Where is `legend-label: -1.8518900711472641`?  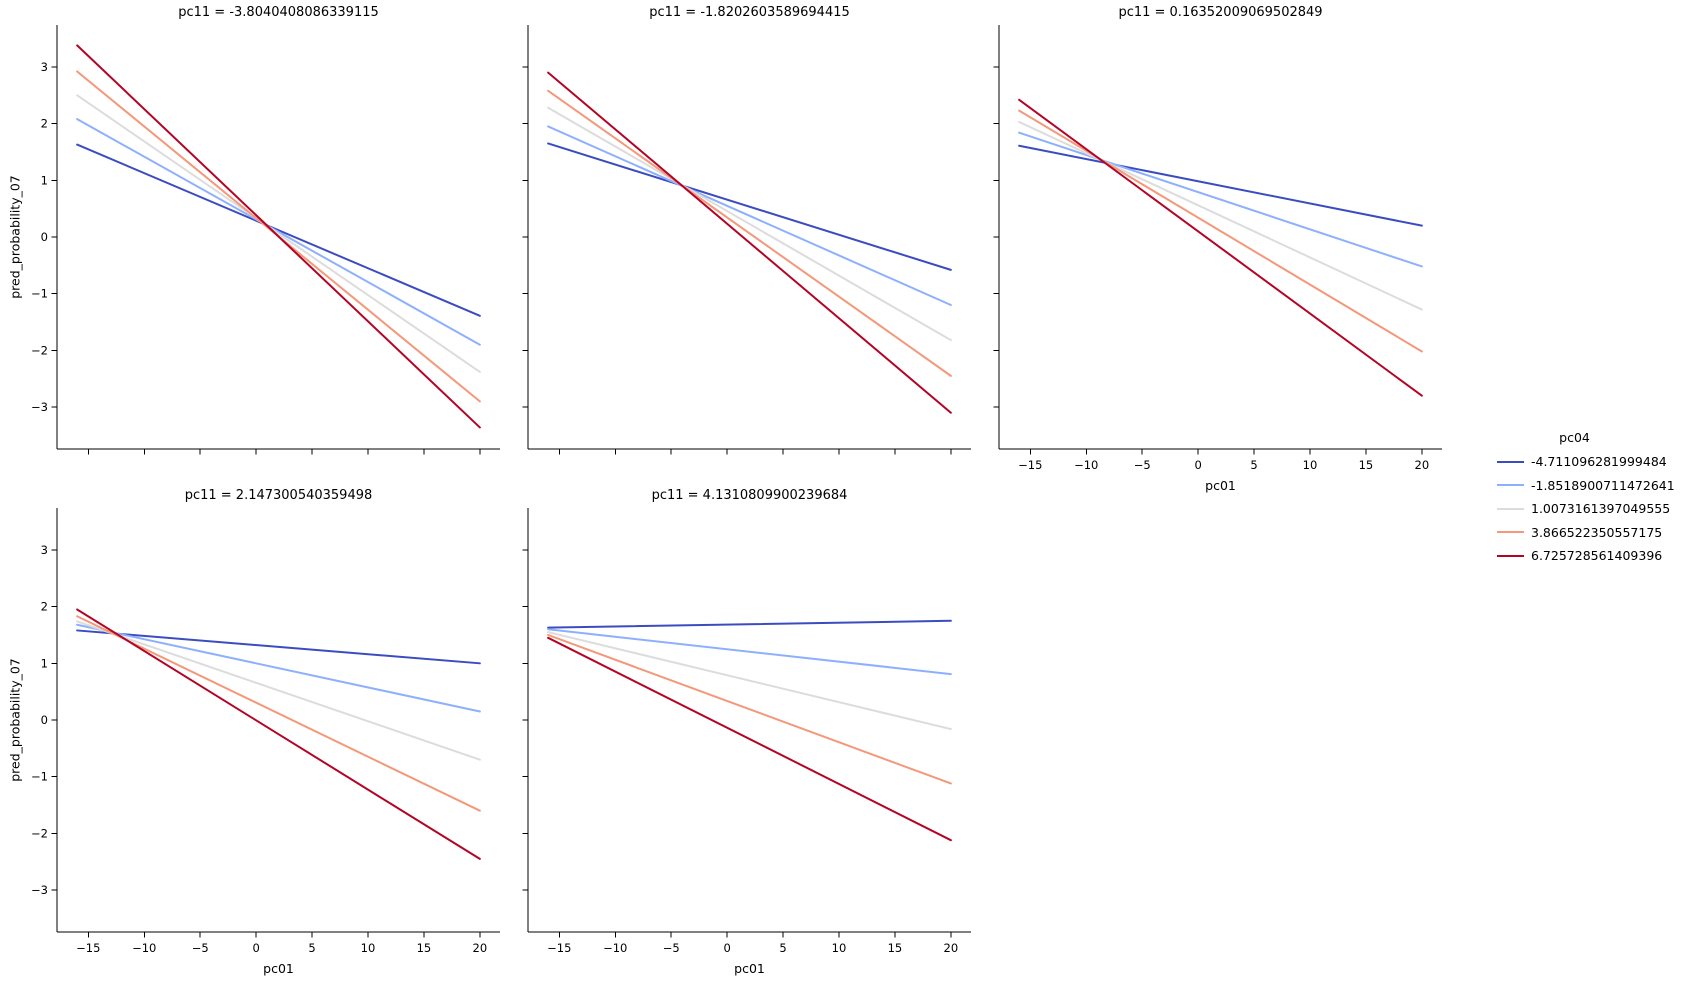 legend-label: -1.8518900711472641 is located at coordinates (1603, 485).